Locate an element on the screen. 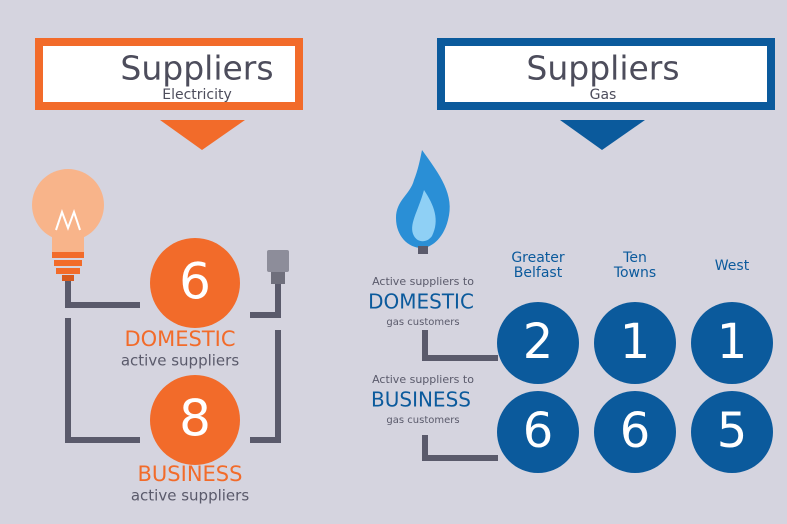 The image size is (787, 524). domestic-caption: gas customers is located at coordinates (422, 322).